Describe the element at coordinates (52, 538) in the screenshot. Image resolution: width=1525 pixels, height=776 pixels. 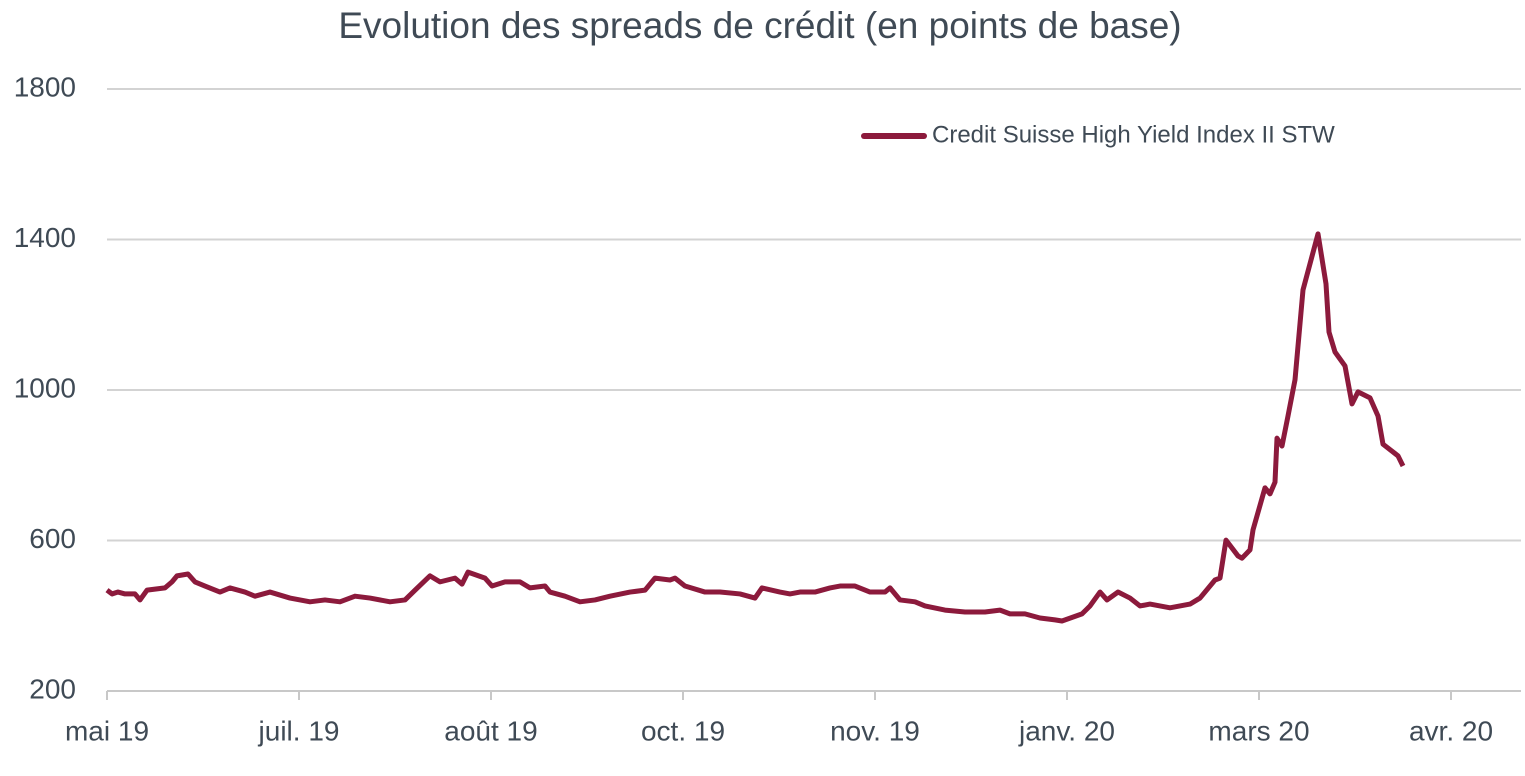
I see `y-tick-label: 600` at that location.